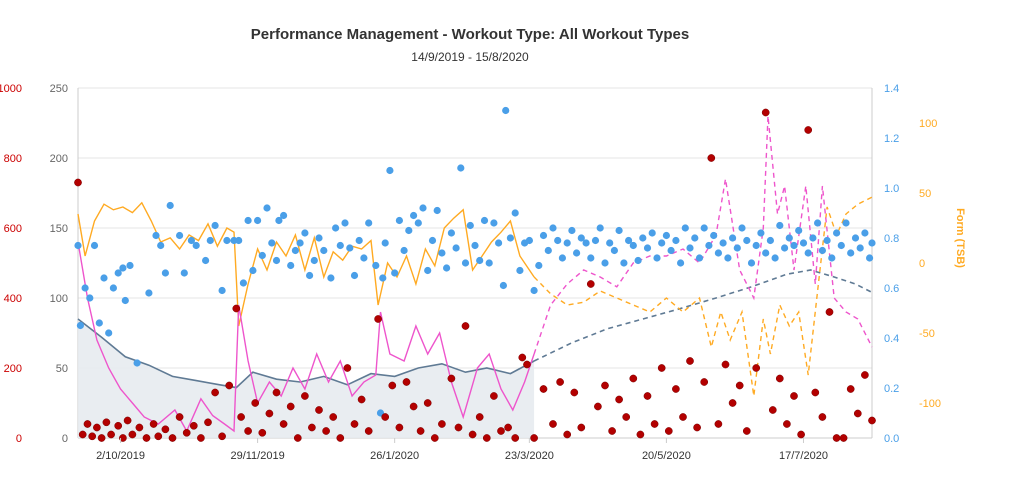 The image size is (1024, 499). Describe the element at coordinates (19, 439) in the screenshot. I see `tss-tick-label: 0` at that location.